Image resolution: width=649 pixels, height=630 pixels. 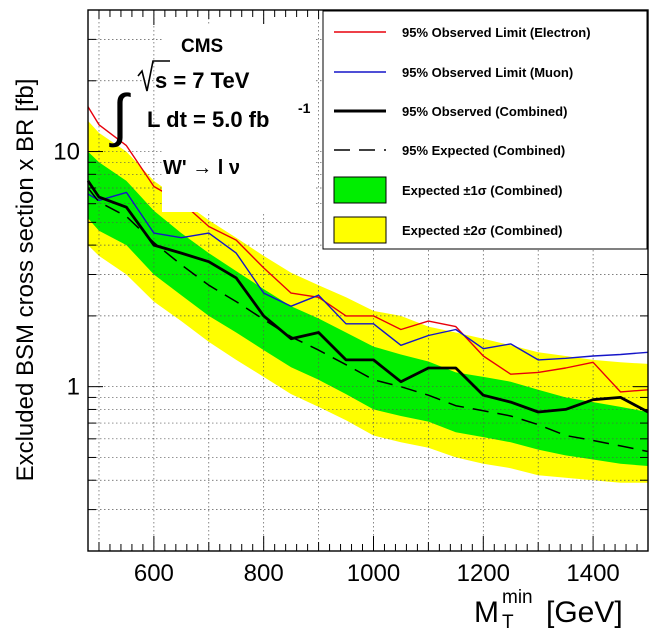 What do you see at coordinates (202, 46) in the screenshot?
I see `experiment-label: CMS` at bounding box center [202, 46].